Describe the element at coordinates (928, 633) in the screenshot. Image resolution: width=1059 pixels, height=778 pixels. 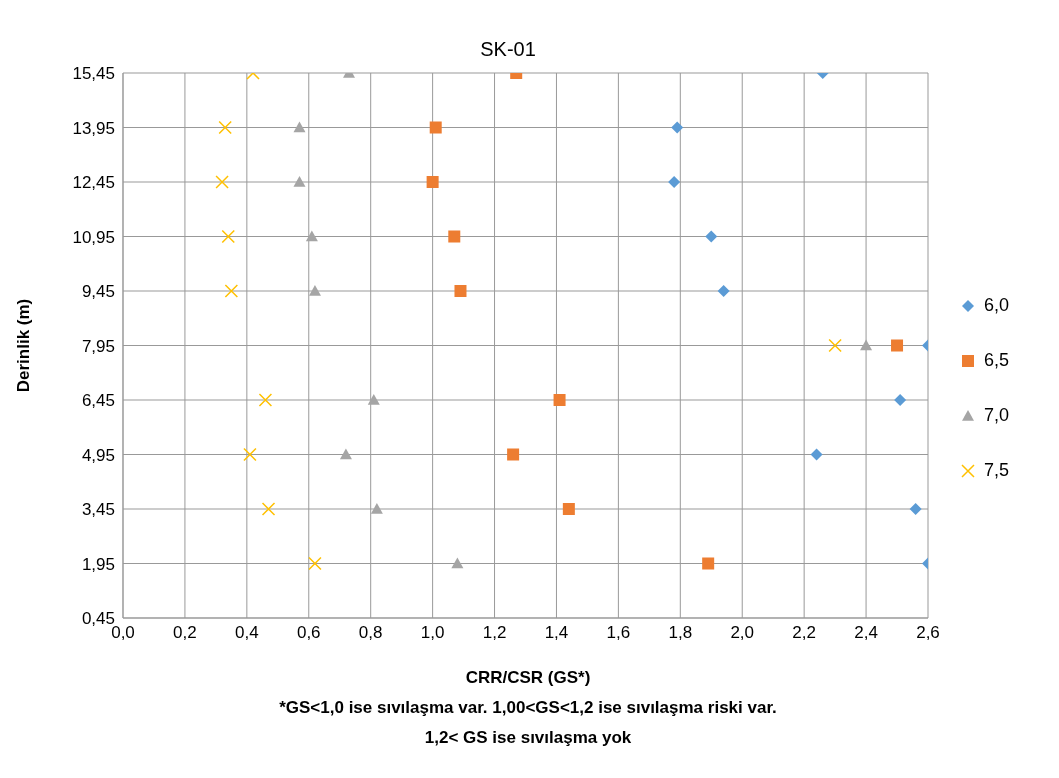
I see `x-tick-label: 2,6` at that location.